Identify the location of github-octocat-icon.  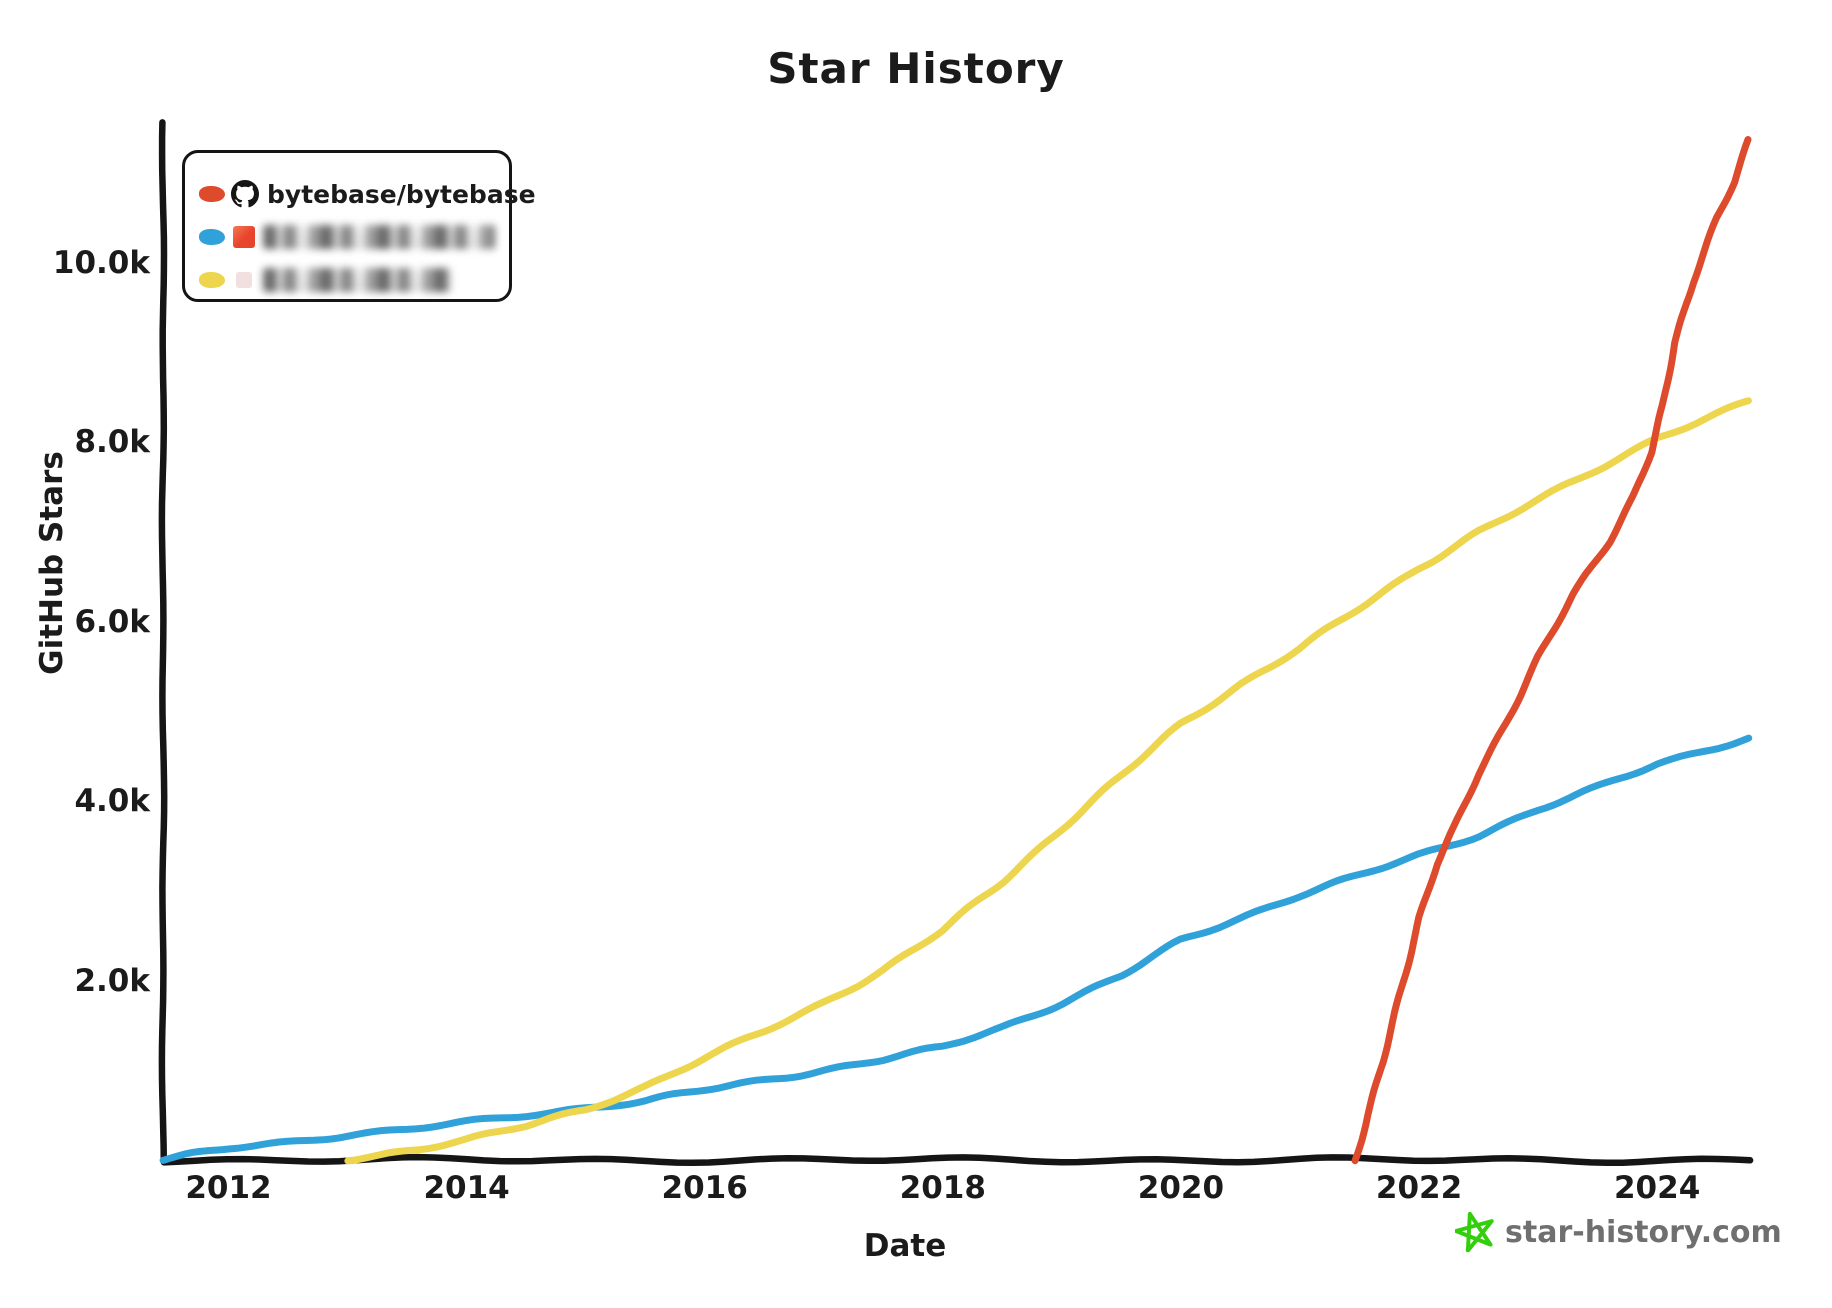
(245, 194).